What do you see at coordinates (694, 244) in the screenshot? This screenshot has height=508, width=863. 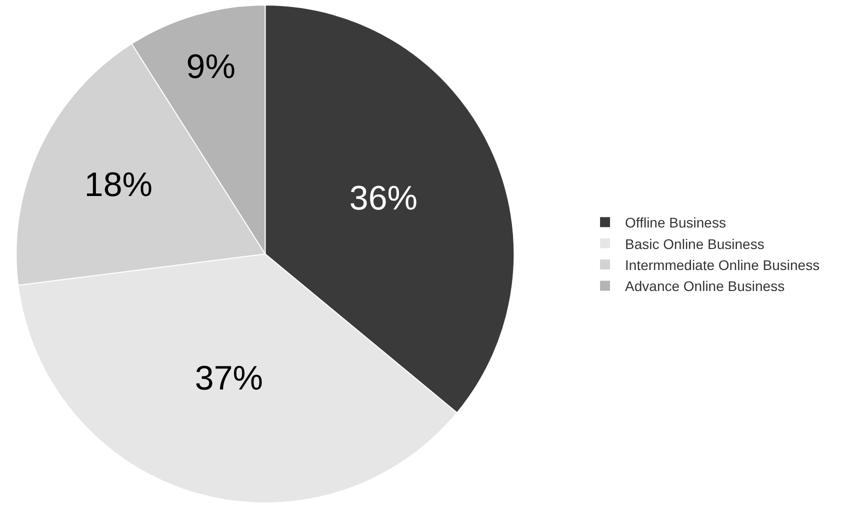 I see `legend-label: Basic Online Business` at bounding box center [694, 244].